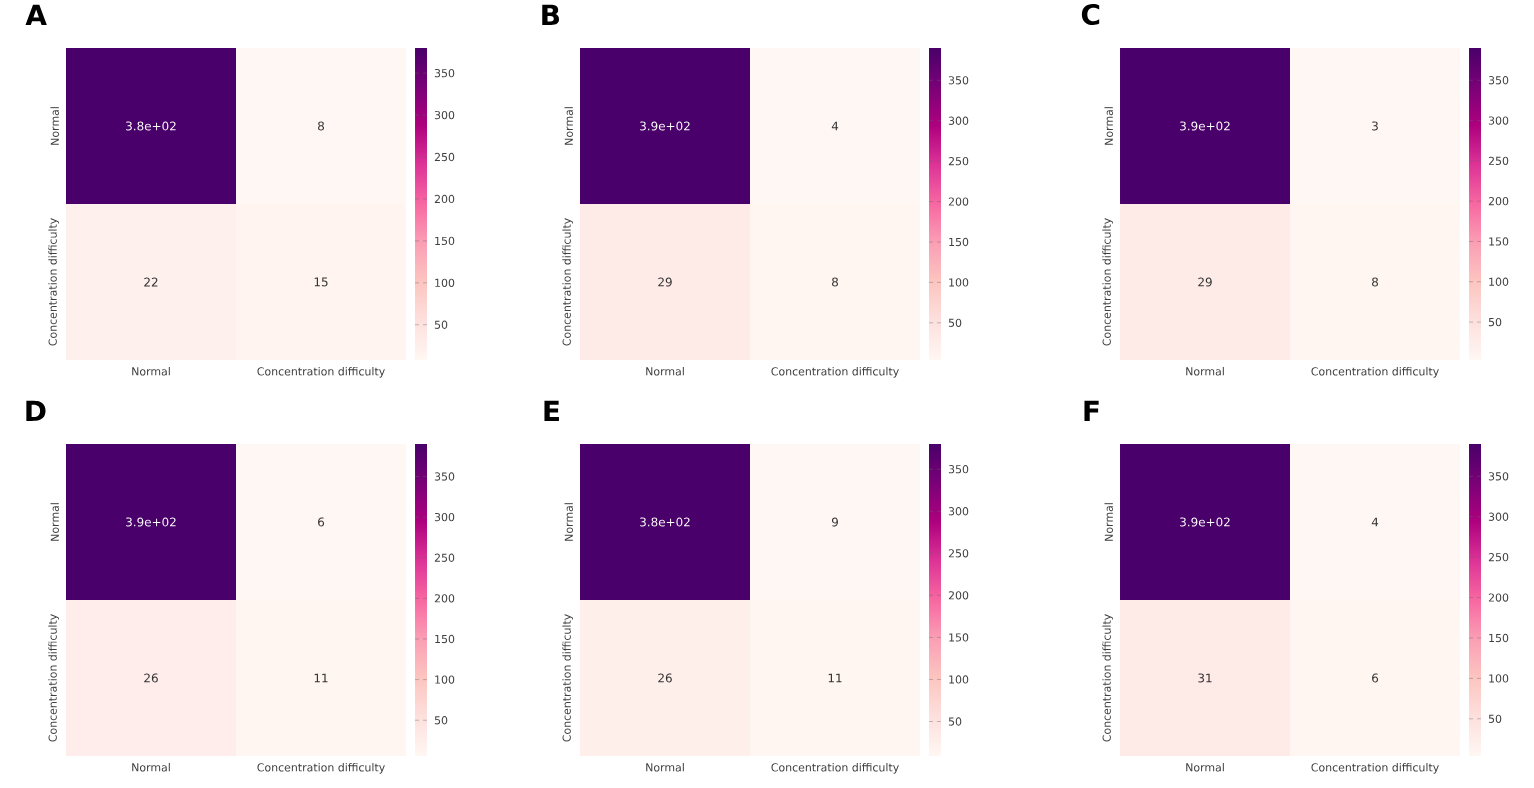 This screenshot has height=788, width=1534. I want to click on chart-title: C, so click(1090, 14).